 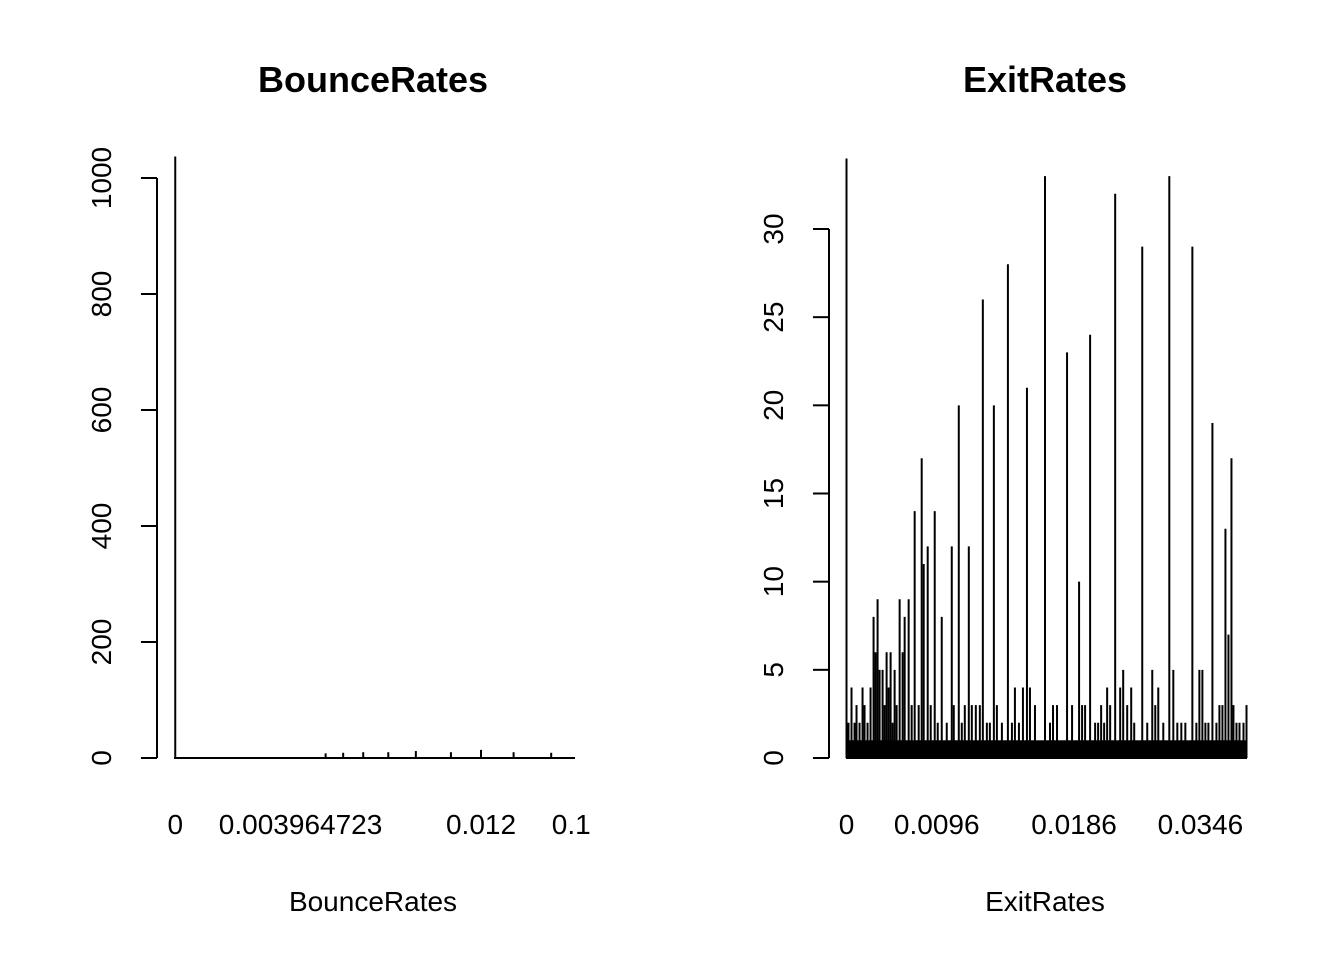 What do you see at coordinates (1045, 901) in the screenshot?
I see `x-axis-label: ExitRates` at bounding box center [1045, 901].